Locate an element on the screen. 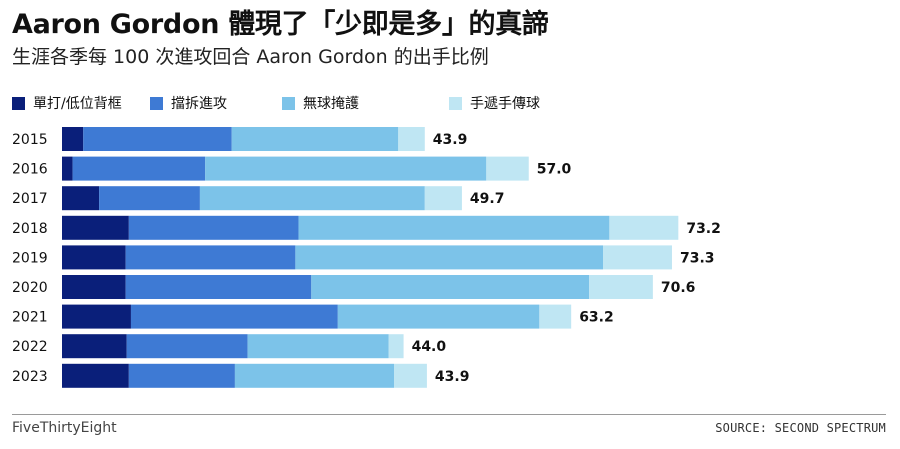 The image size is (900, 449). bar-2021-off-screen is located at coordinates (438, 316).